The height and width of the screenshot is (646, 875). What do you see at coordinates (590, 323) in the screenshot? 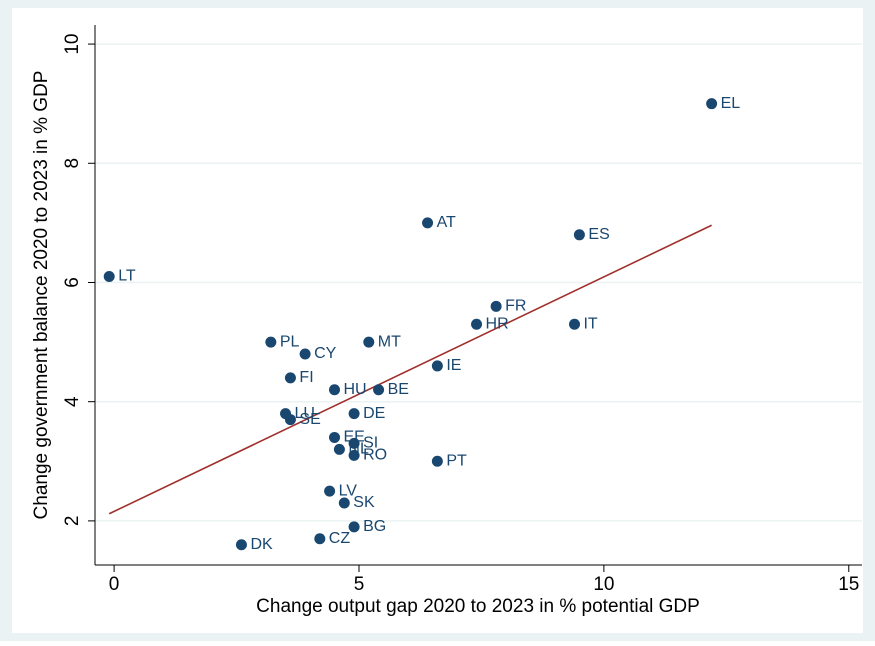
I see `point-label: IT` at bounding box center [590, 323].